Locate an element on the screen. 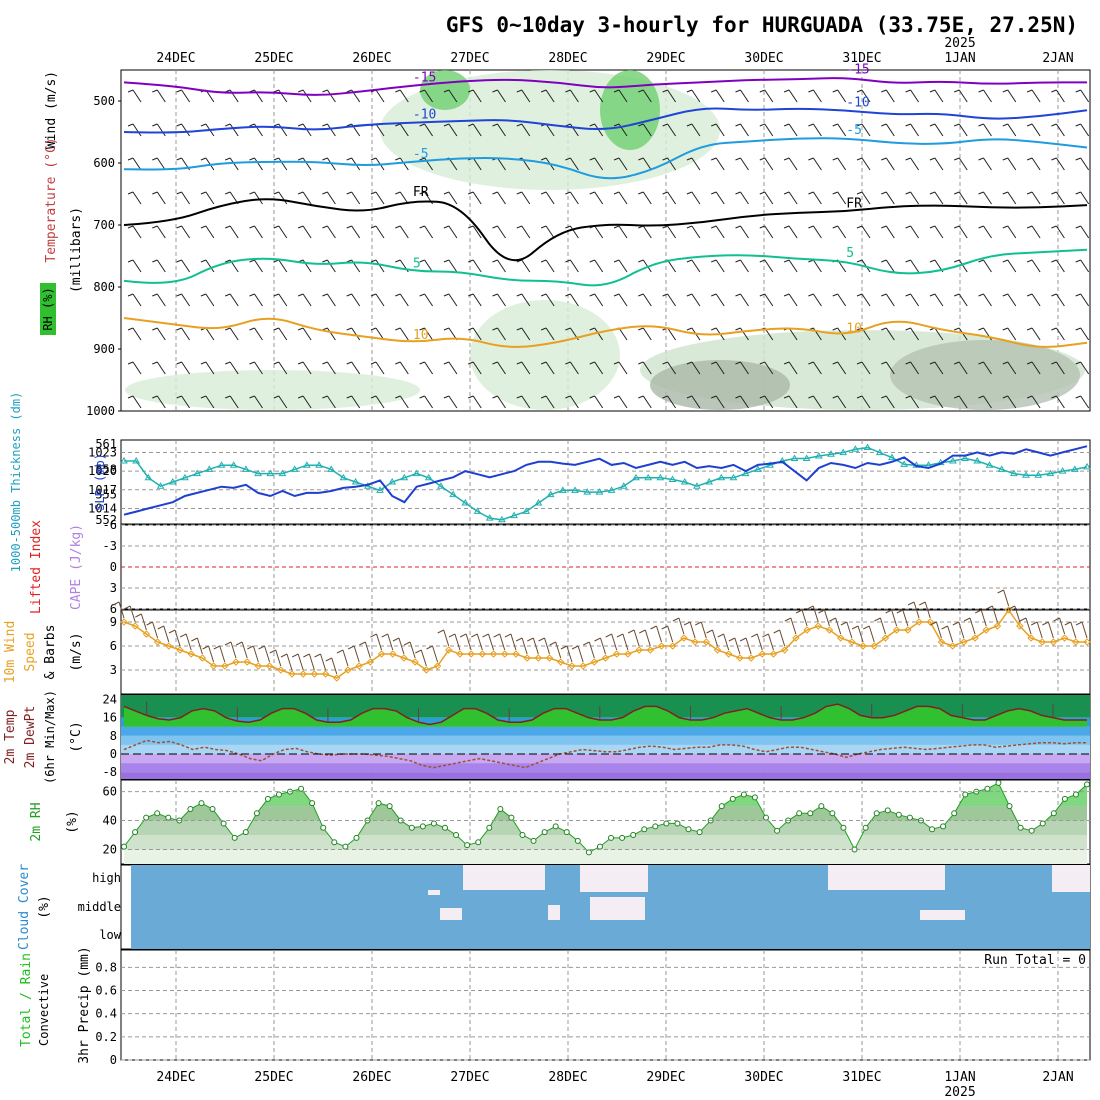 Image resolution: width=1100 pixels, height=1100 pixels. panel-frame is located at coordinates (605, 652).